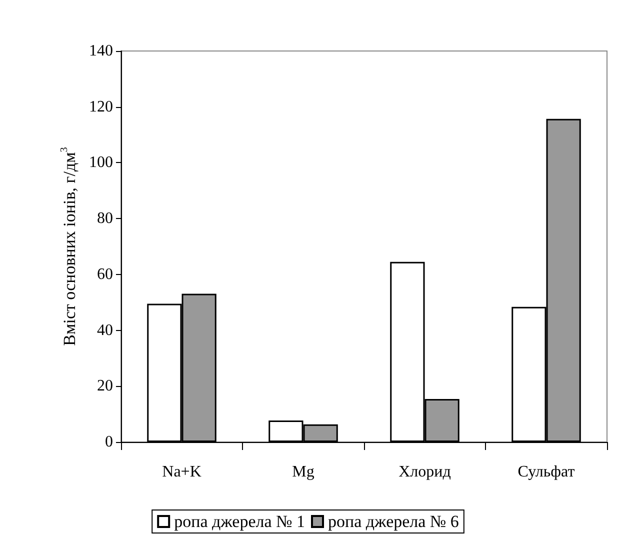  What do you see at coordinates (546, 472) in the screenshot?
I see `x-tick-label: Сульфат` at bounding box center [546, 472].